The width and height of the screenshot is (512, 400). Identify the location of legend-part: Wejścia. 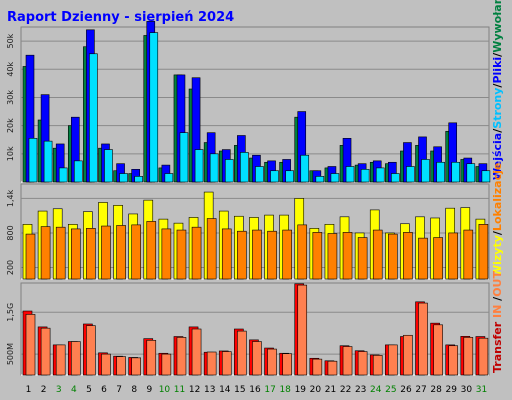
(497, 156).